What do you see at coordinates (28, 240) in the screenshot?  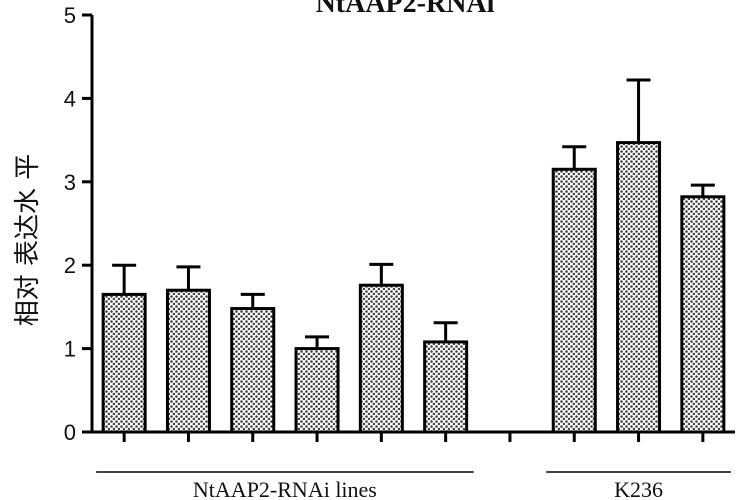 I see `y-axis-label: 相对 表达水 平` at bounding box center [28, 240].